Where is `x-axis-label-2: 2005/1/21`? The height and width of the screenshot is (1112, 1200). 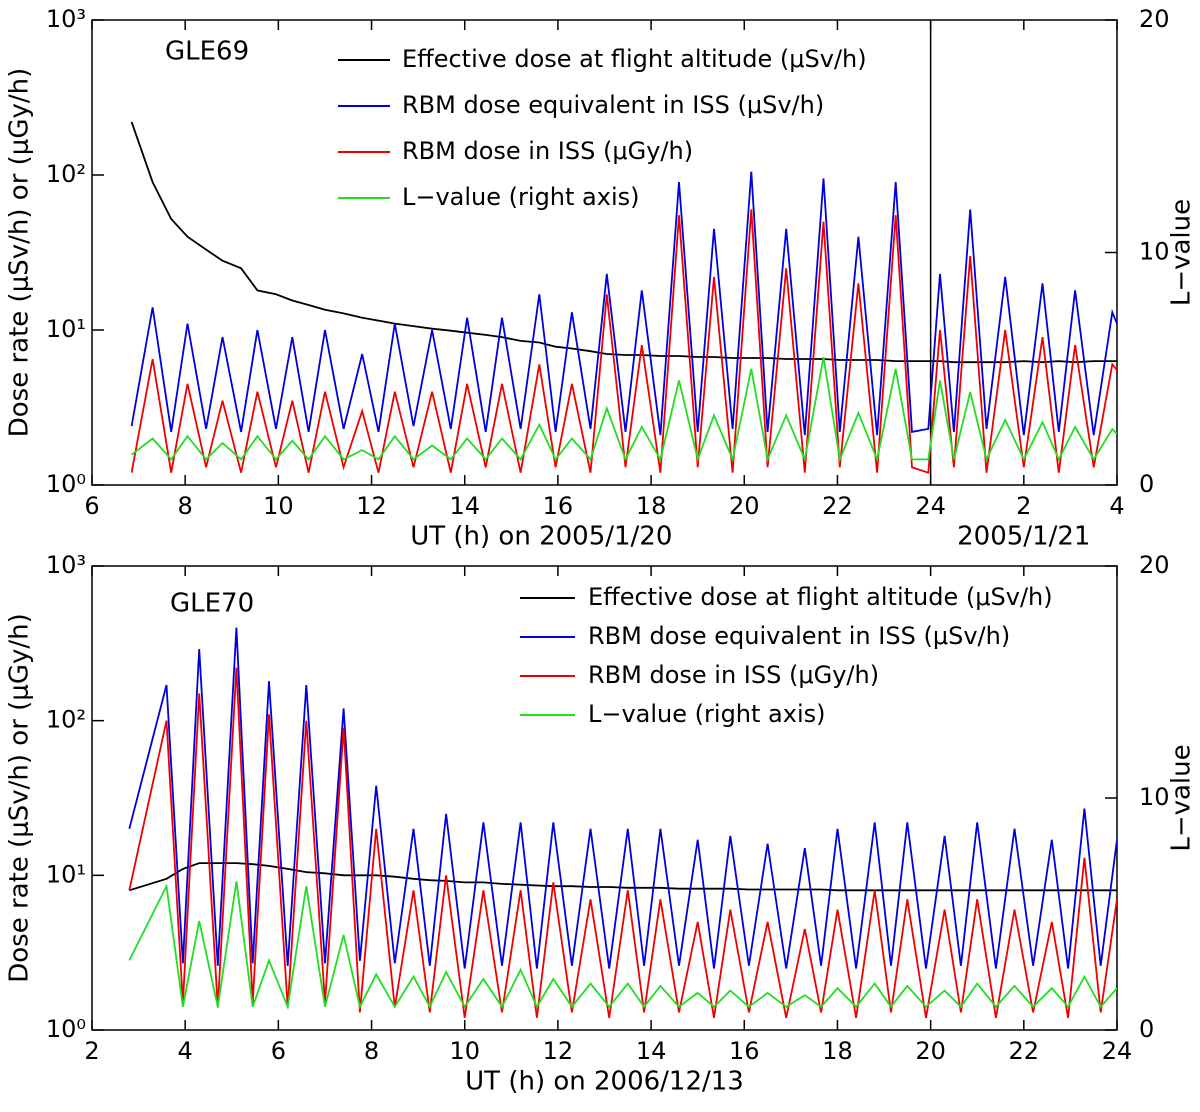
x-axis-label-2: 2005/1/21 is located at coordinates (1023, 537).